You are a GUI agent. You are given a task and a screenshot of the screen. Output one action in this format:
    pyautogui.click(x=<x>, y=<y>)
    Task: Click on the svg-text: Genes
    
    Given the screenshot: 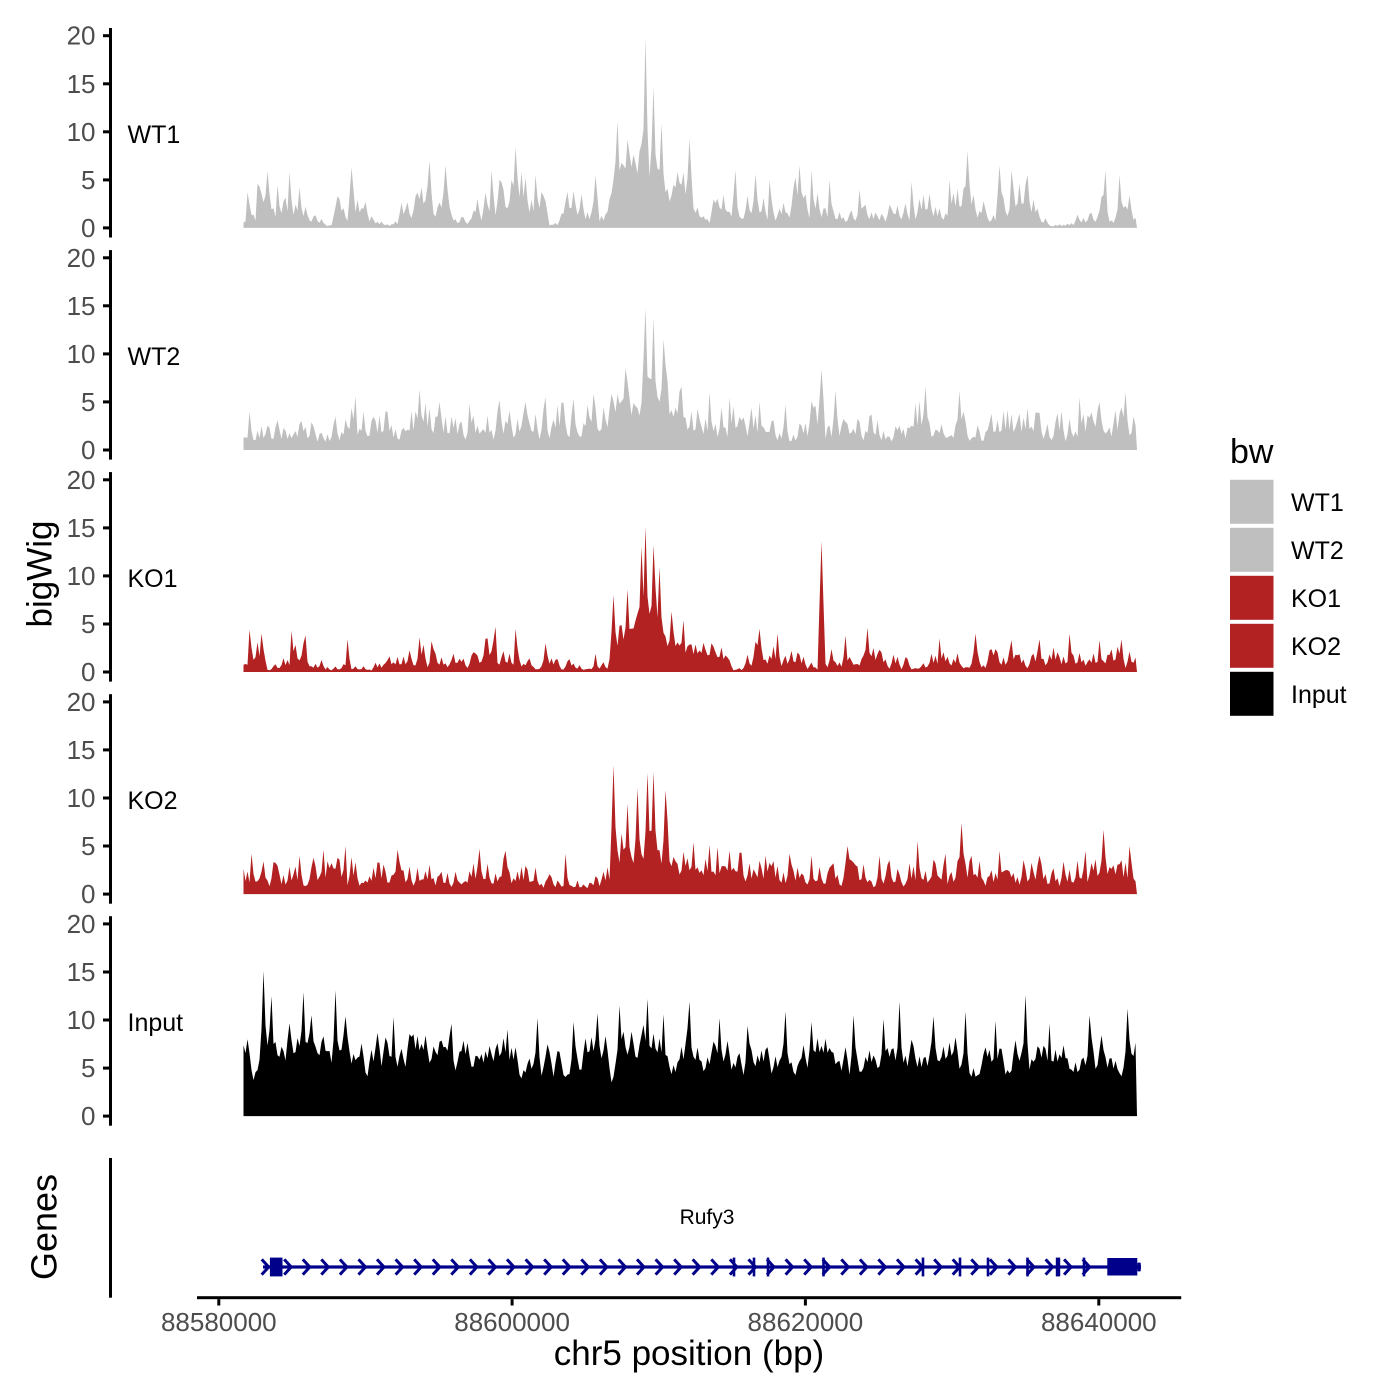 What is the action you would take?
    pyautogui.click(x=44, y=1227)
    